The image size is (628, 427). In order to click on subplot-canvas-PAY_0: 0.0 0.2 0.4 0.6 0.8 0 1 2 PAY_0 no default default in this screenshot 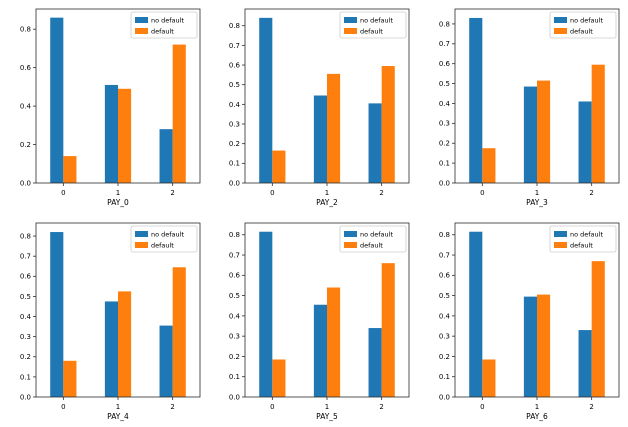, I will do `click(110, 107)`.